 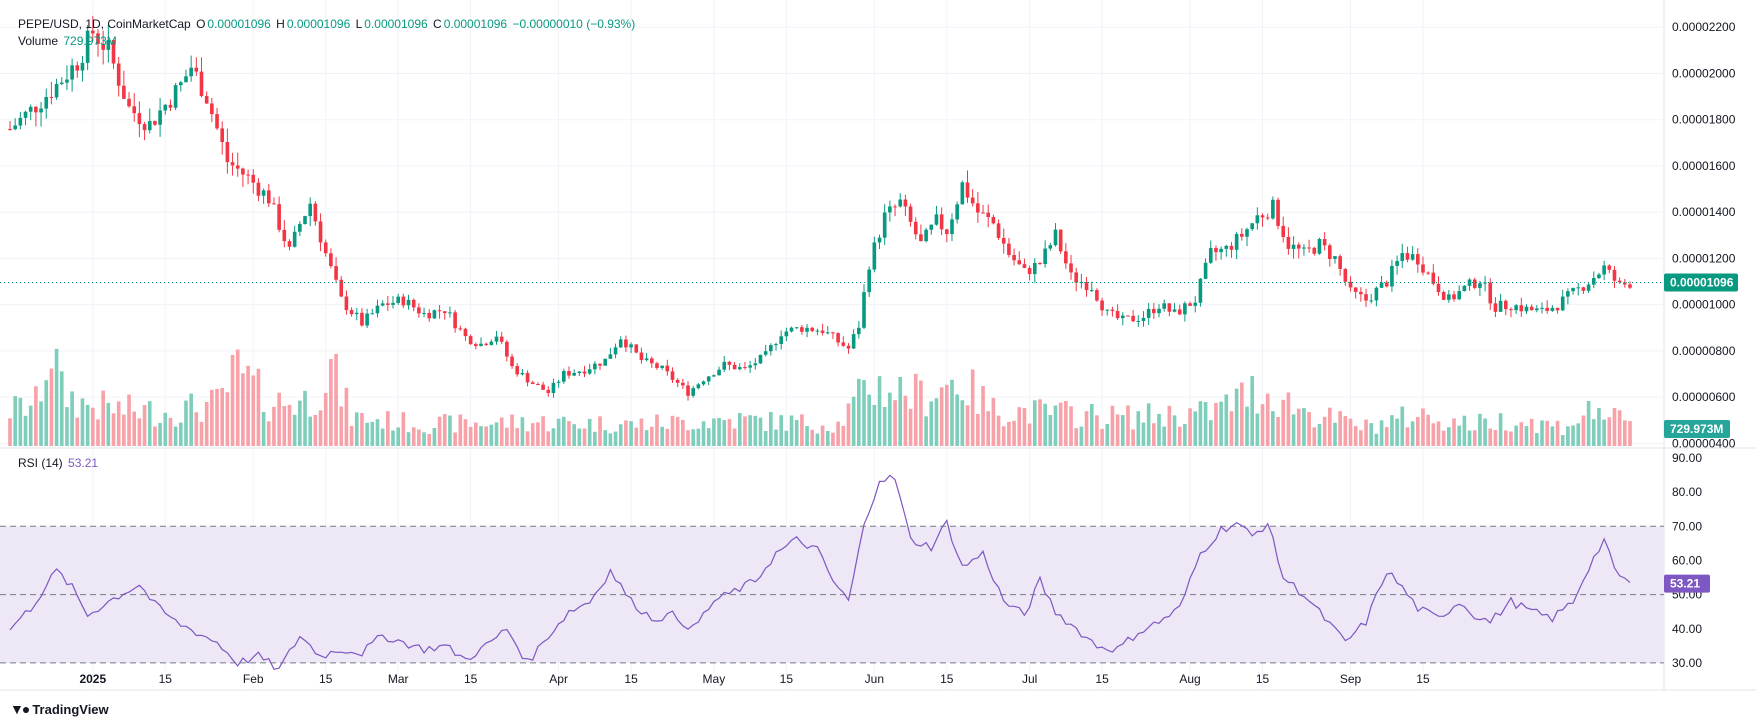 I want to click on time-tick-label: Jul, so click(x=1029, y=679).